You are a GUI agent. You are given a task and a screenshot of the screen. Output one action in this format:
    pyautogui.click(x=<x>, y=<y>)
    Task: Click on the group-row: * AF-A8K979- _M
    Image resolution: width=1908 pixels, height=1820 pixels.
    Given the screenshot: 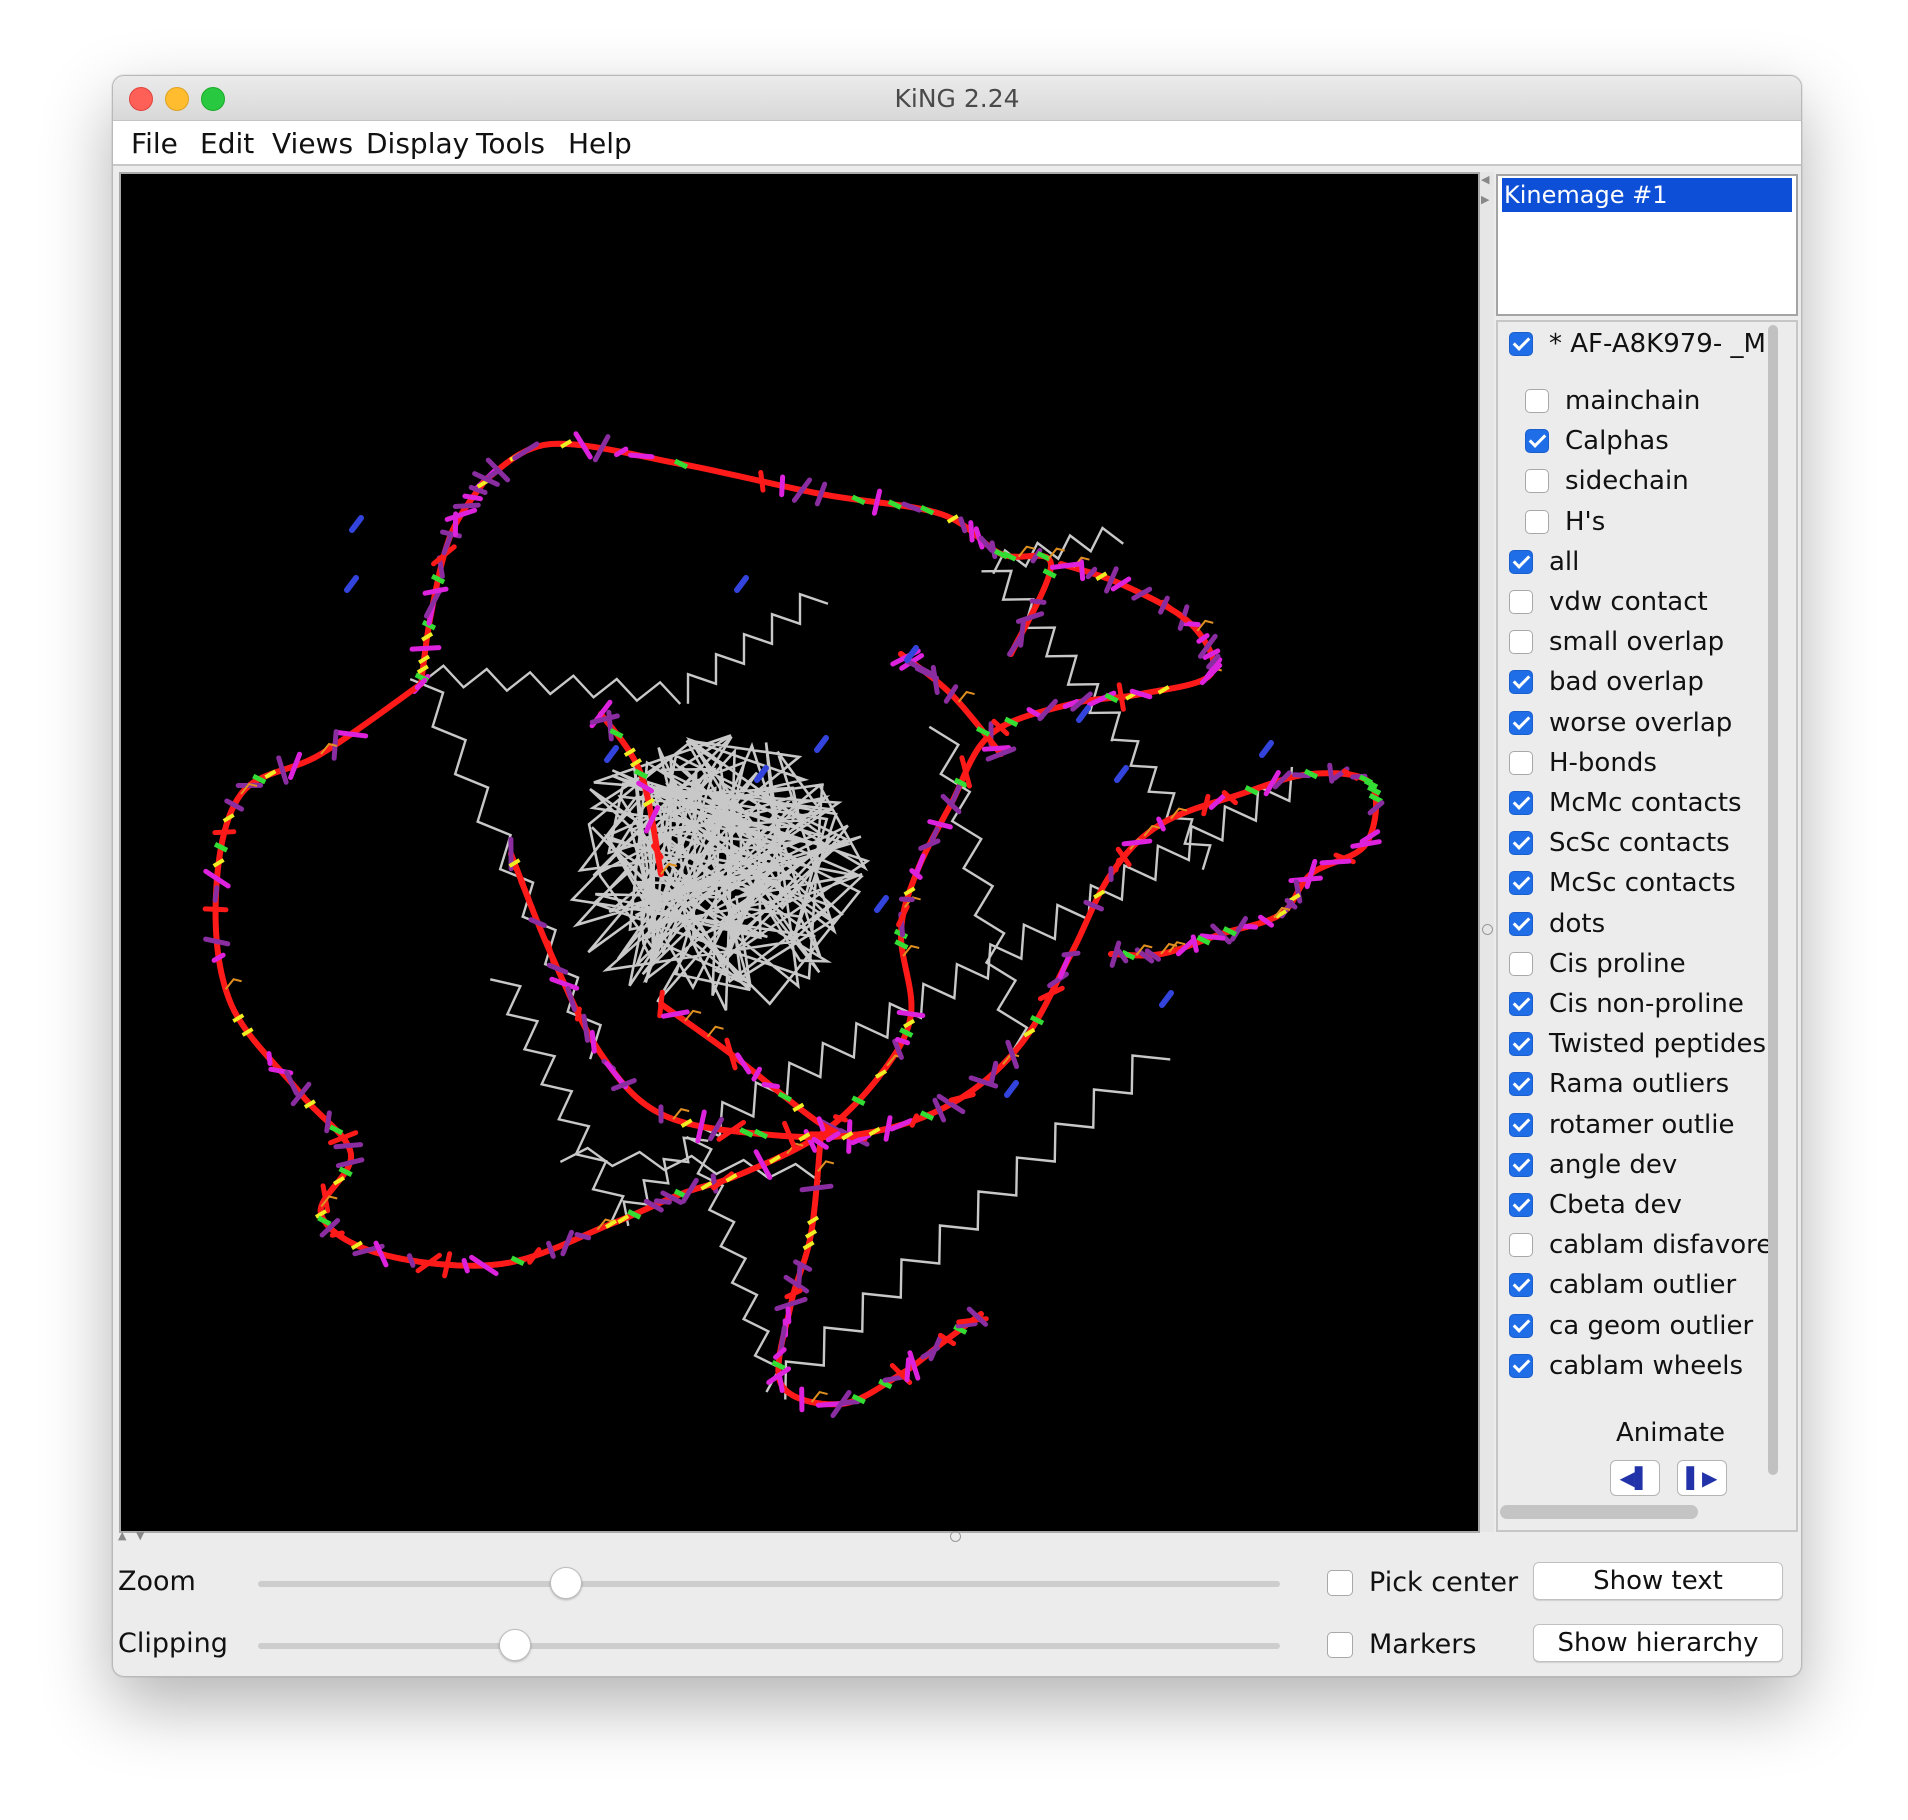 What is the action you would take?
    pyautogui.click(x=1637, y=344)
    